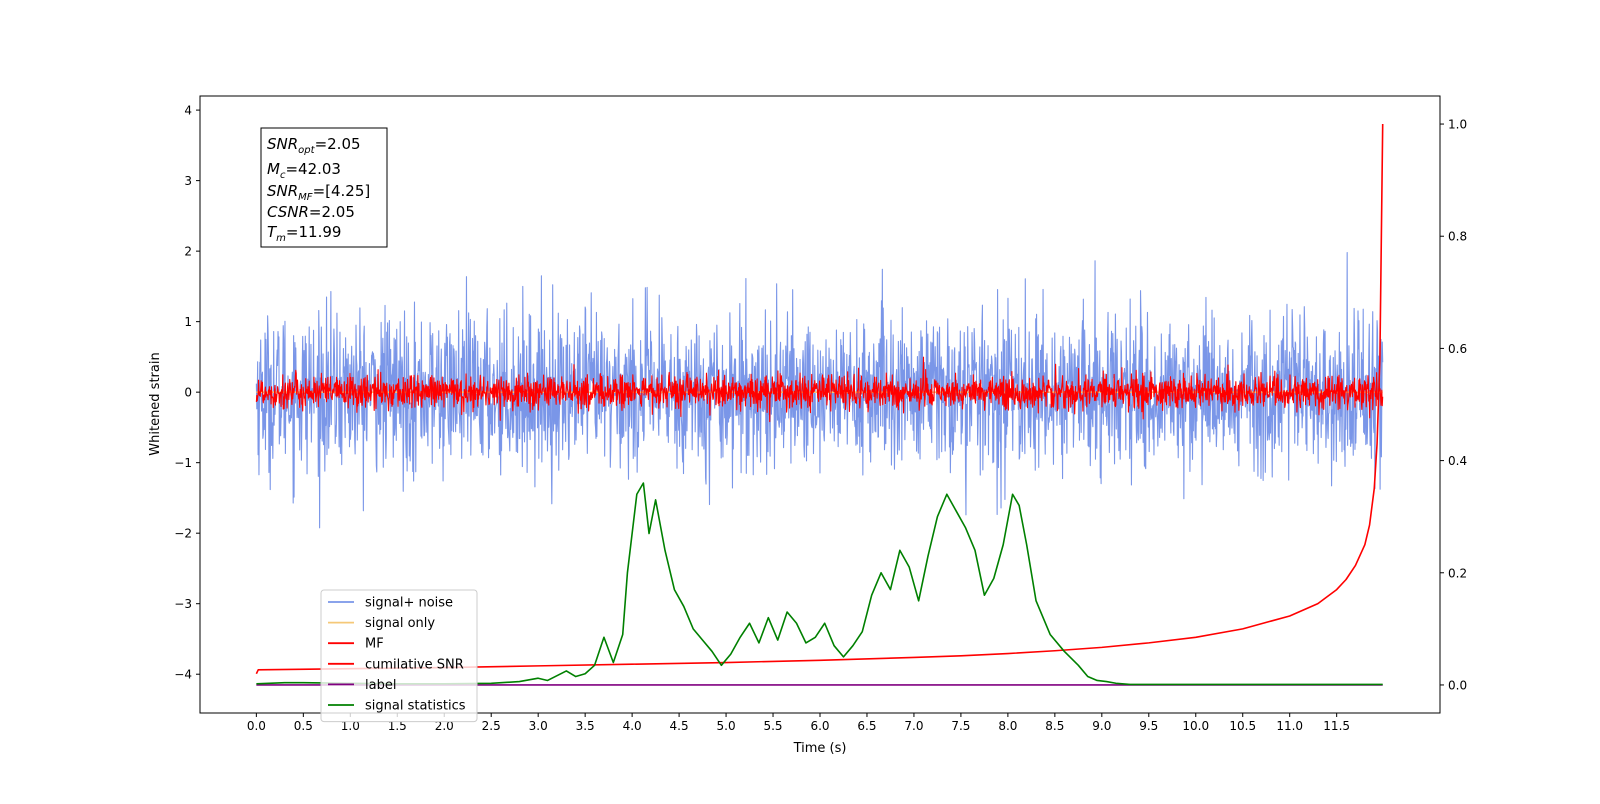 Image resolution: width=1600 pixels, height=804 pixels. I want to click on y-right-tick-label: 0.2, so click(1457, 573).